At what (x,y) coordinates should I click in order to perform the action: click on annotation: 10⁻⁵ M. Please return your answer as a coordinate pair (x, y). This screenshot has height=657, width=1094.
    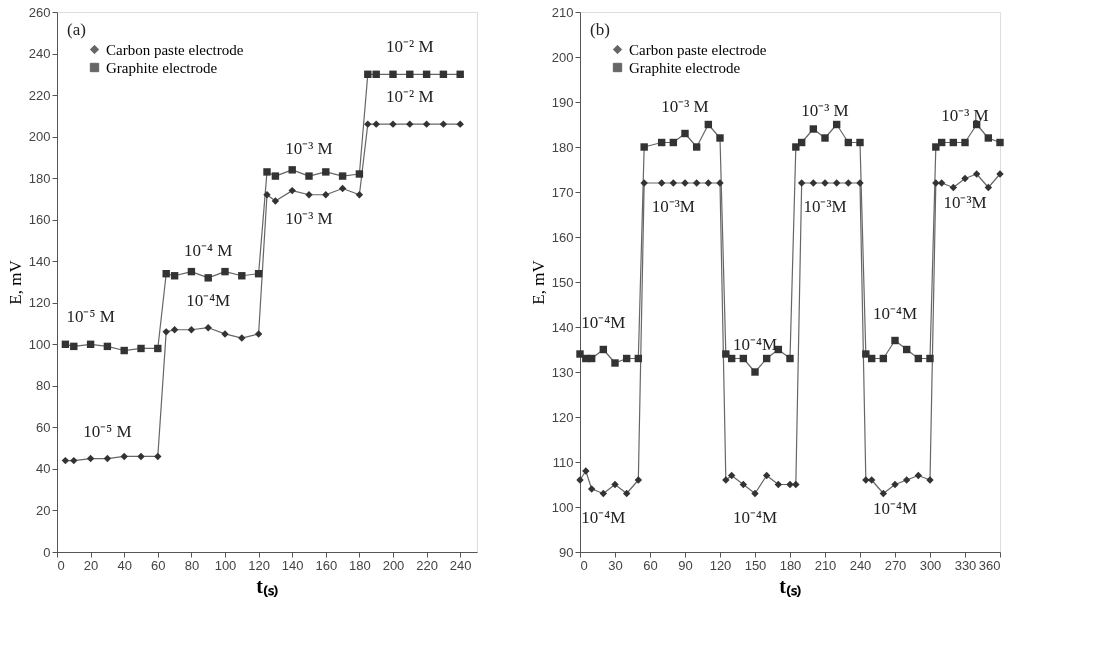
    Looking at the image, I should click on (90, 317).